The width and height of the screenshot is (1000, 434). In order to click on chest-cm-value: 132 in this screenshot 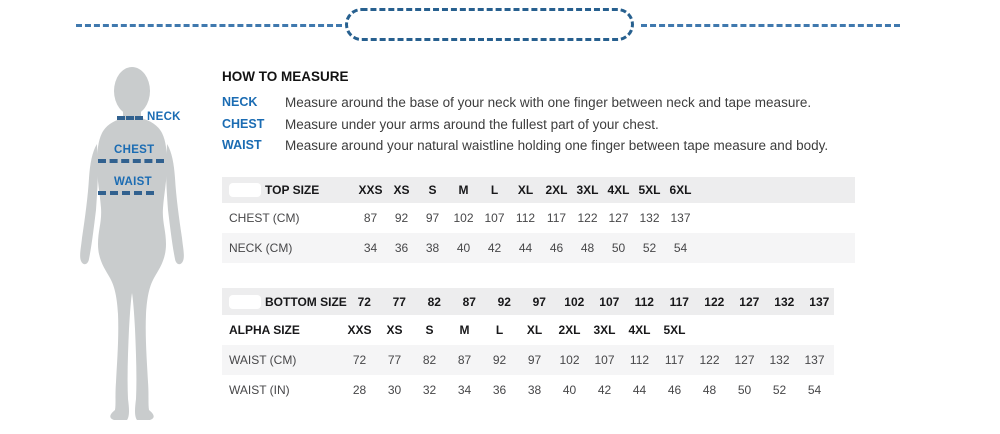, I will do `click(649, 218)`.